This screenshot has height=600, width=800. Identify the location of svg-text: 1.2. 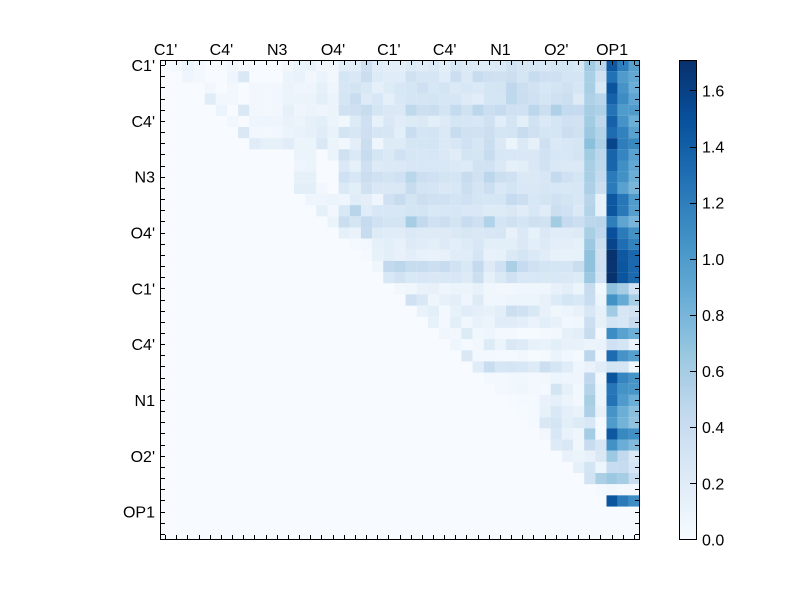
(713, 204).